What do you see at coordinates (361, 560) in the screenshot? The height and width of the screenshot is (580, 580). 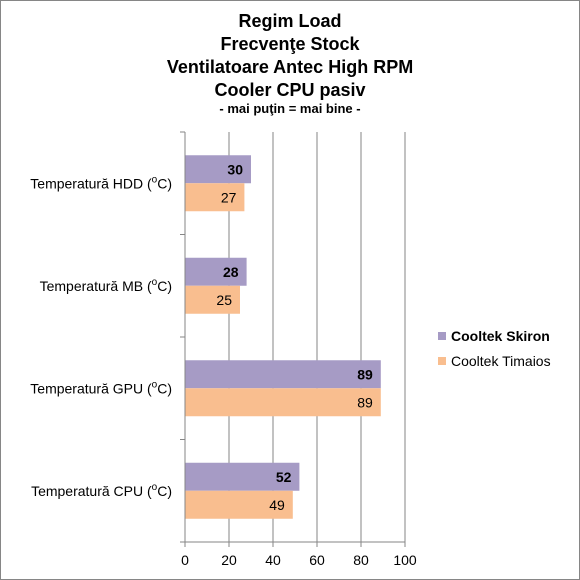 I see `x-tick-label-80: 80` at bounding box center [361, 560].